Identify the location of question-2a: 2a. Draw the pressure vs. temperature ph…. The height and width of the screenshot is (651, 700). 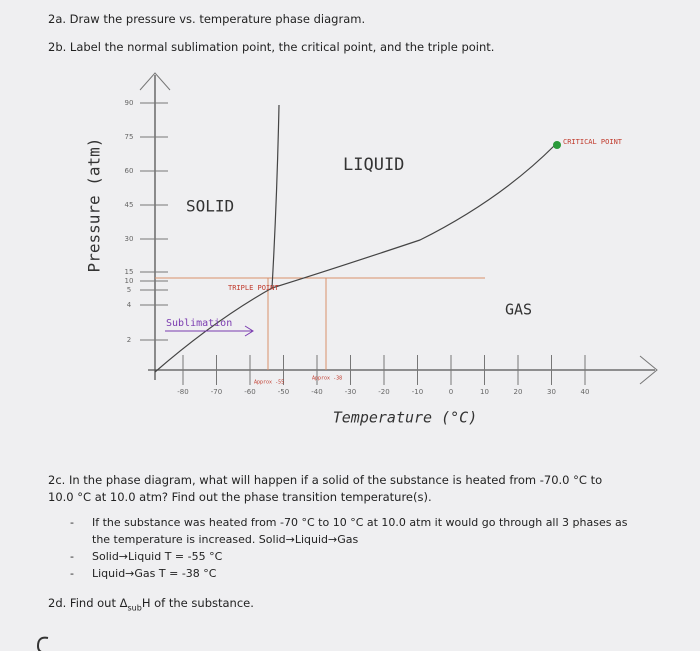
(207, 19).